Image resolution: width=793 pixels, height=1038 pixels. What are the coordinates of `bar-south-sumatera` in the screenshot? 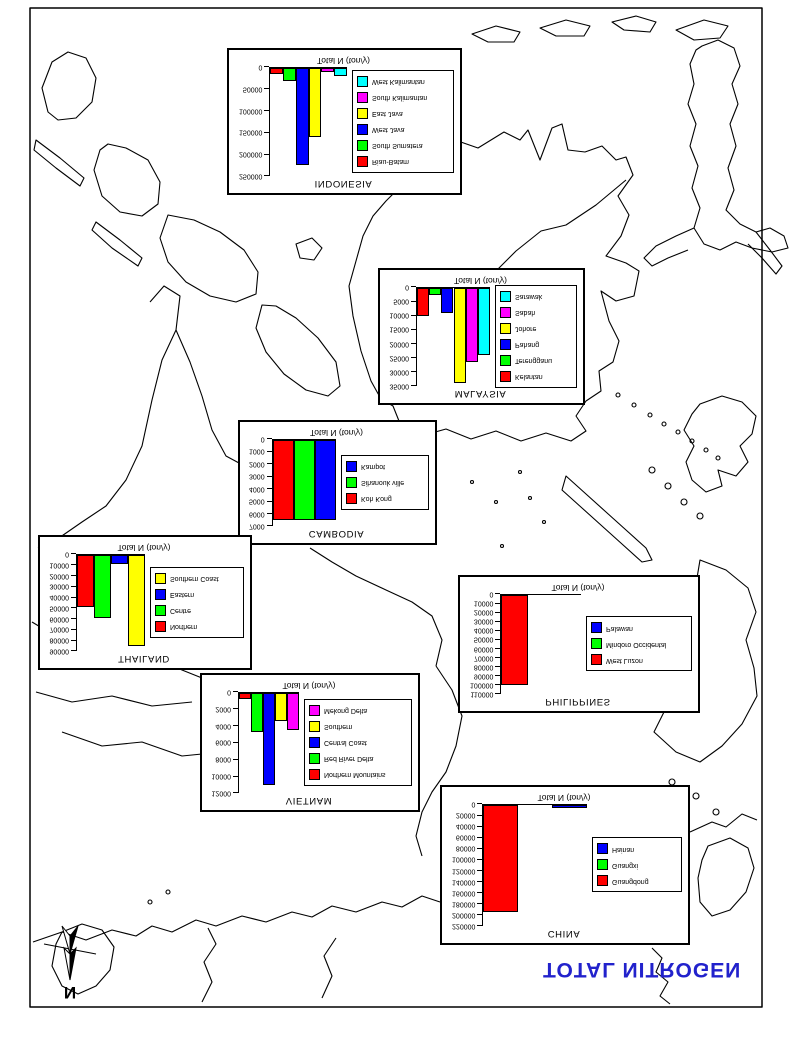 It's located at (289, 74).